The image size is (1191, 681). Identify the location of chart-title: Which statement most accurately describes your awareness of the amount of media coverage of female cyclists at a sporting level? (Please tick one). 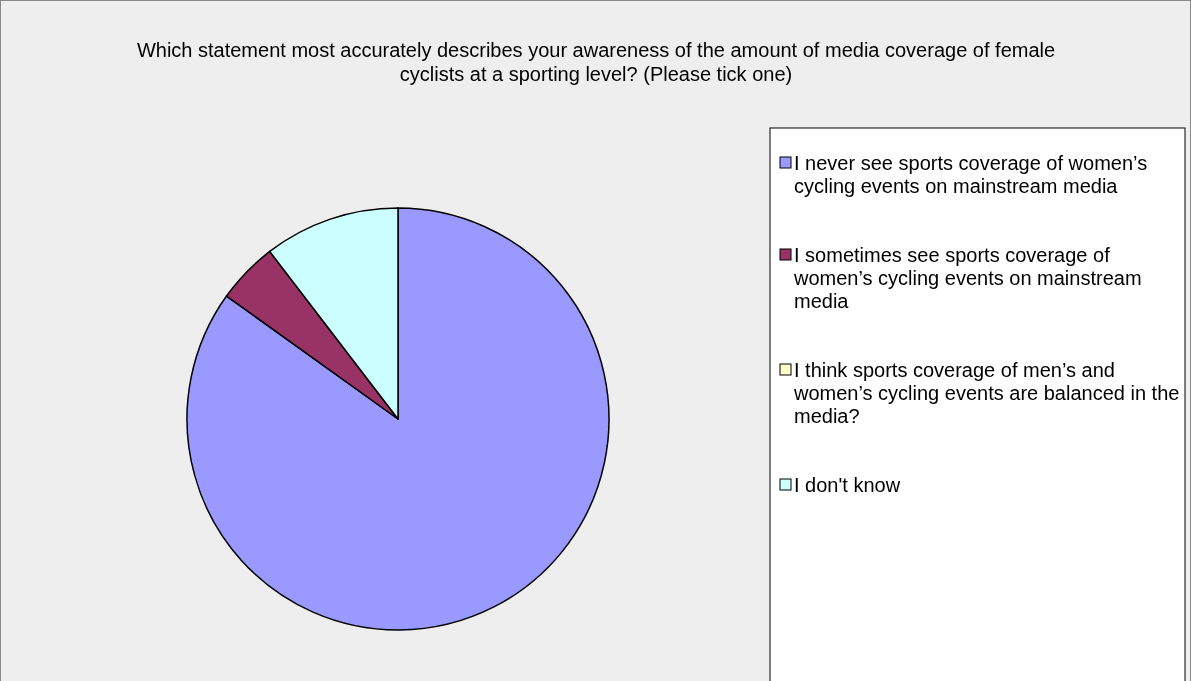
(596, 62).